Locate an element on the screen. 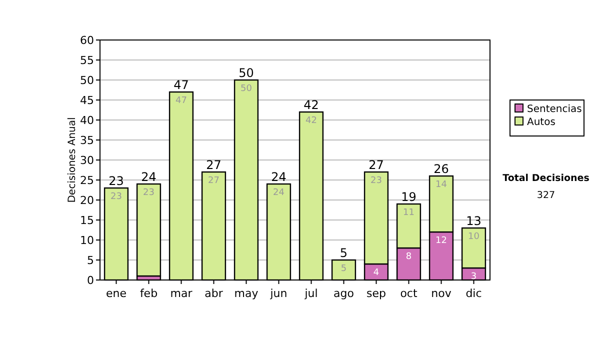 The height and width of the screenshot is (340, 600). data-label: 11 is located at coordinates (408, 213).